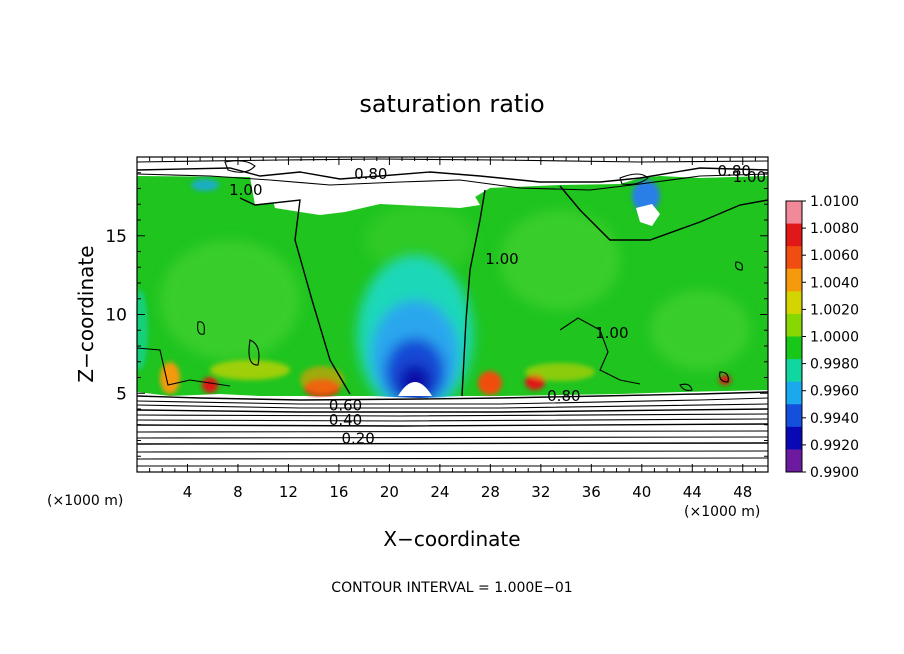  I want to click on colorbar-label: 0.9900, so click(834, 473).